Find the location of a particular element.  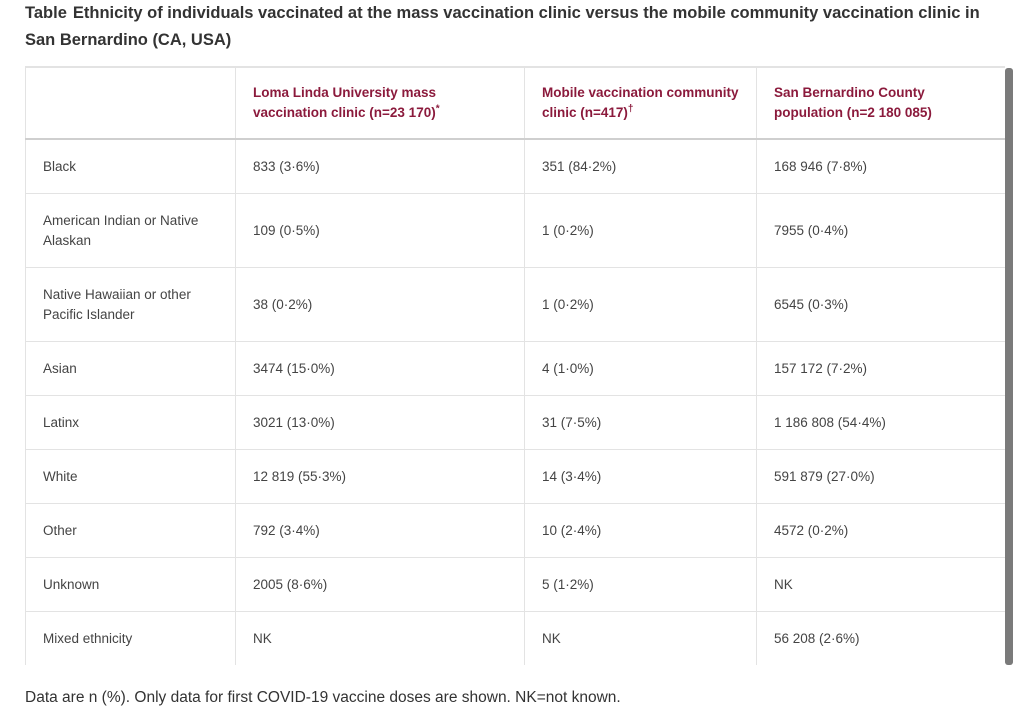

table-cell: 157 172 (7·2%) is located at coordinates (880, 368).